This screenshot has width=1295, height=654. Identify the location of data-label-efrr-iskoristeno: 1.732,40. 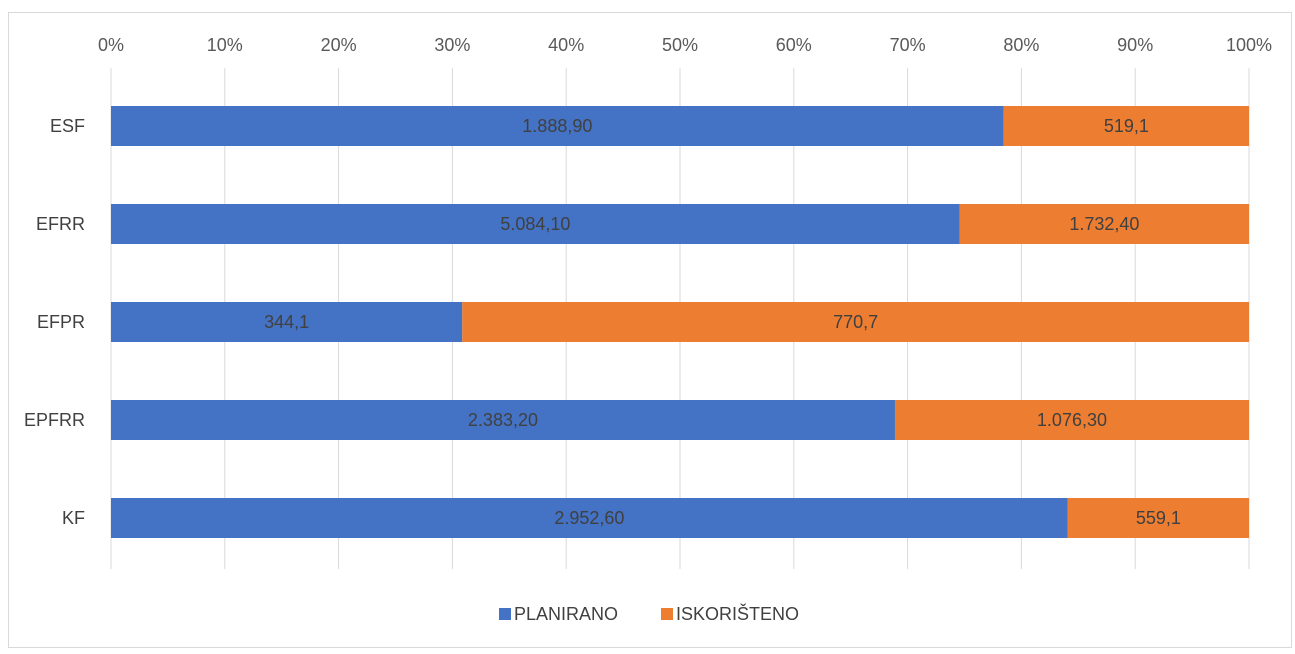
(1104, 224).